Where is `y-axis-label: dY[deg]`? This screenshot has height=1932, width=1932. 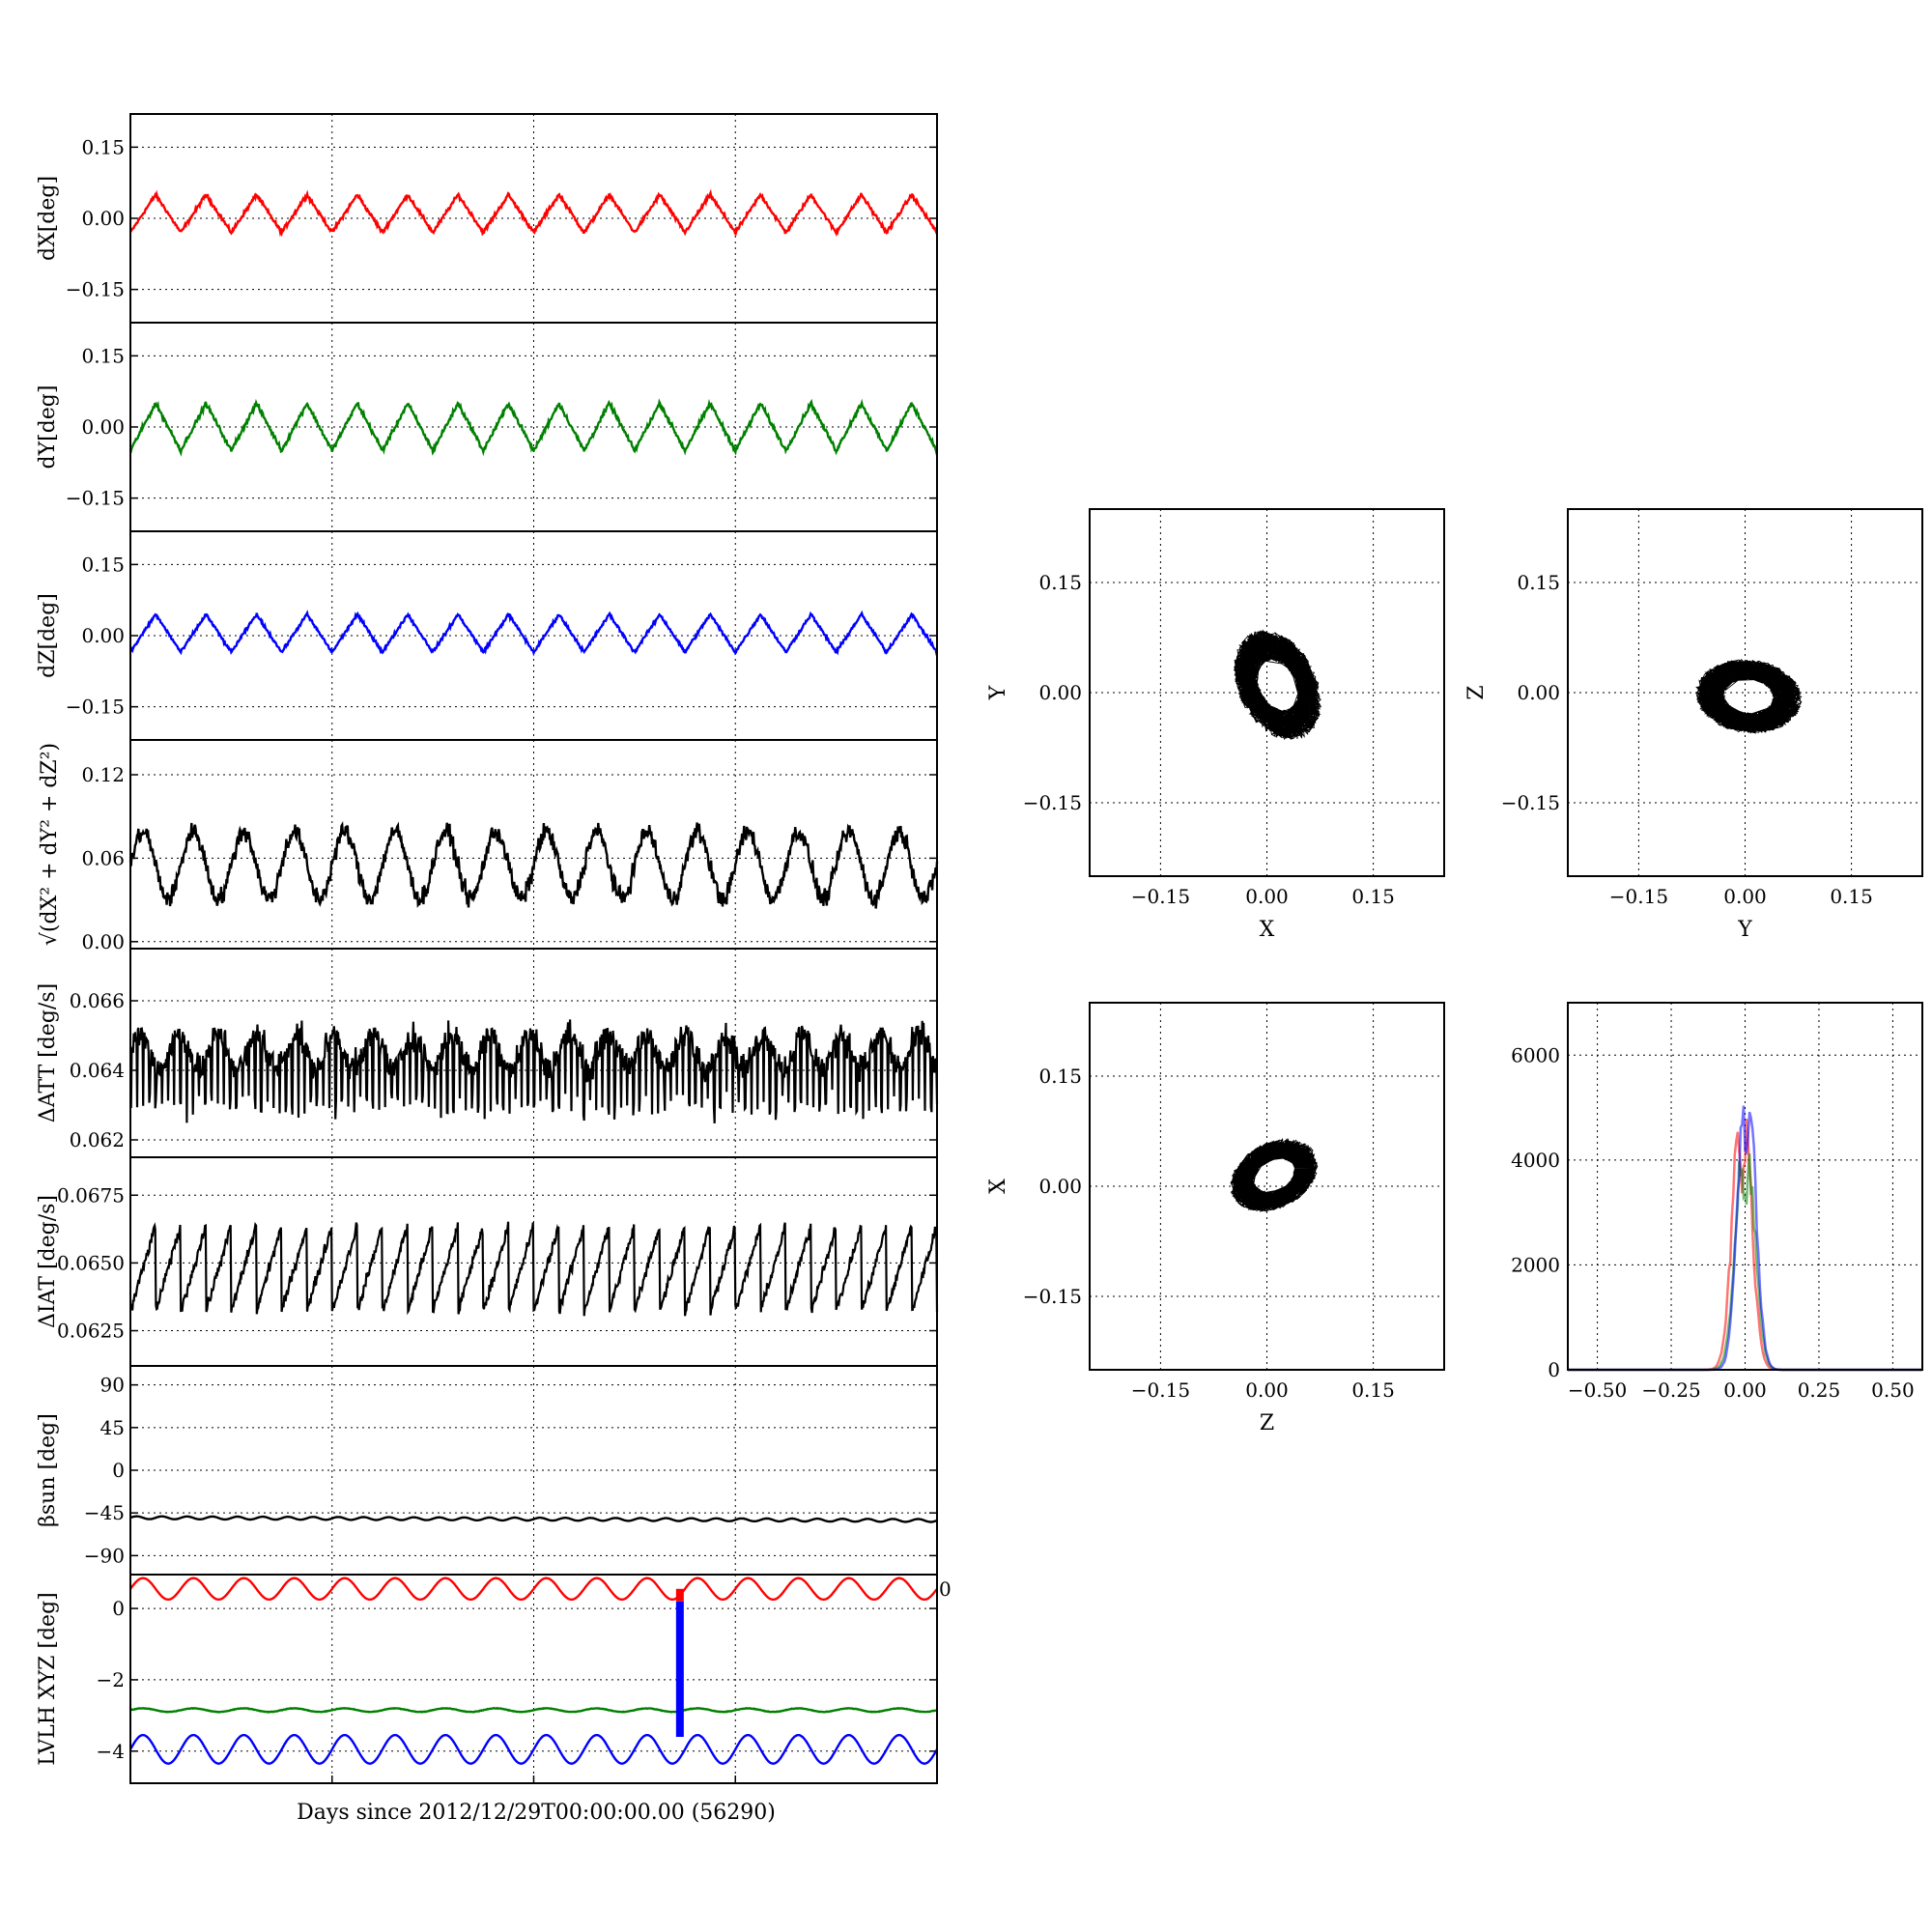 y-axis-label: dY[deg] is located at coordinates (48, 427).